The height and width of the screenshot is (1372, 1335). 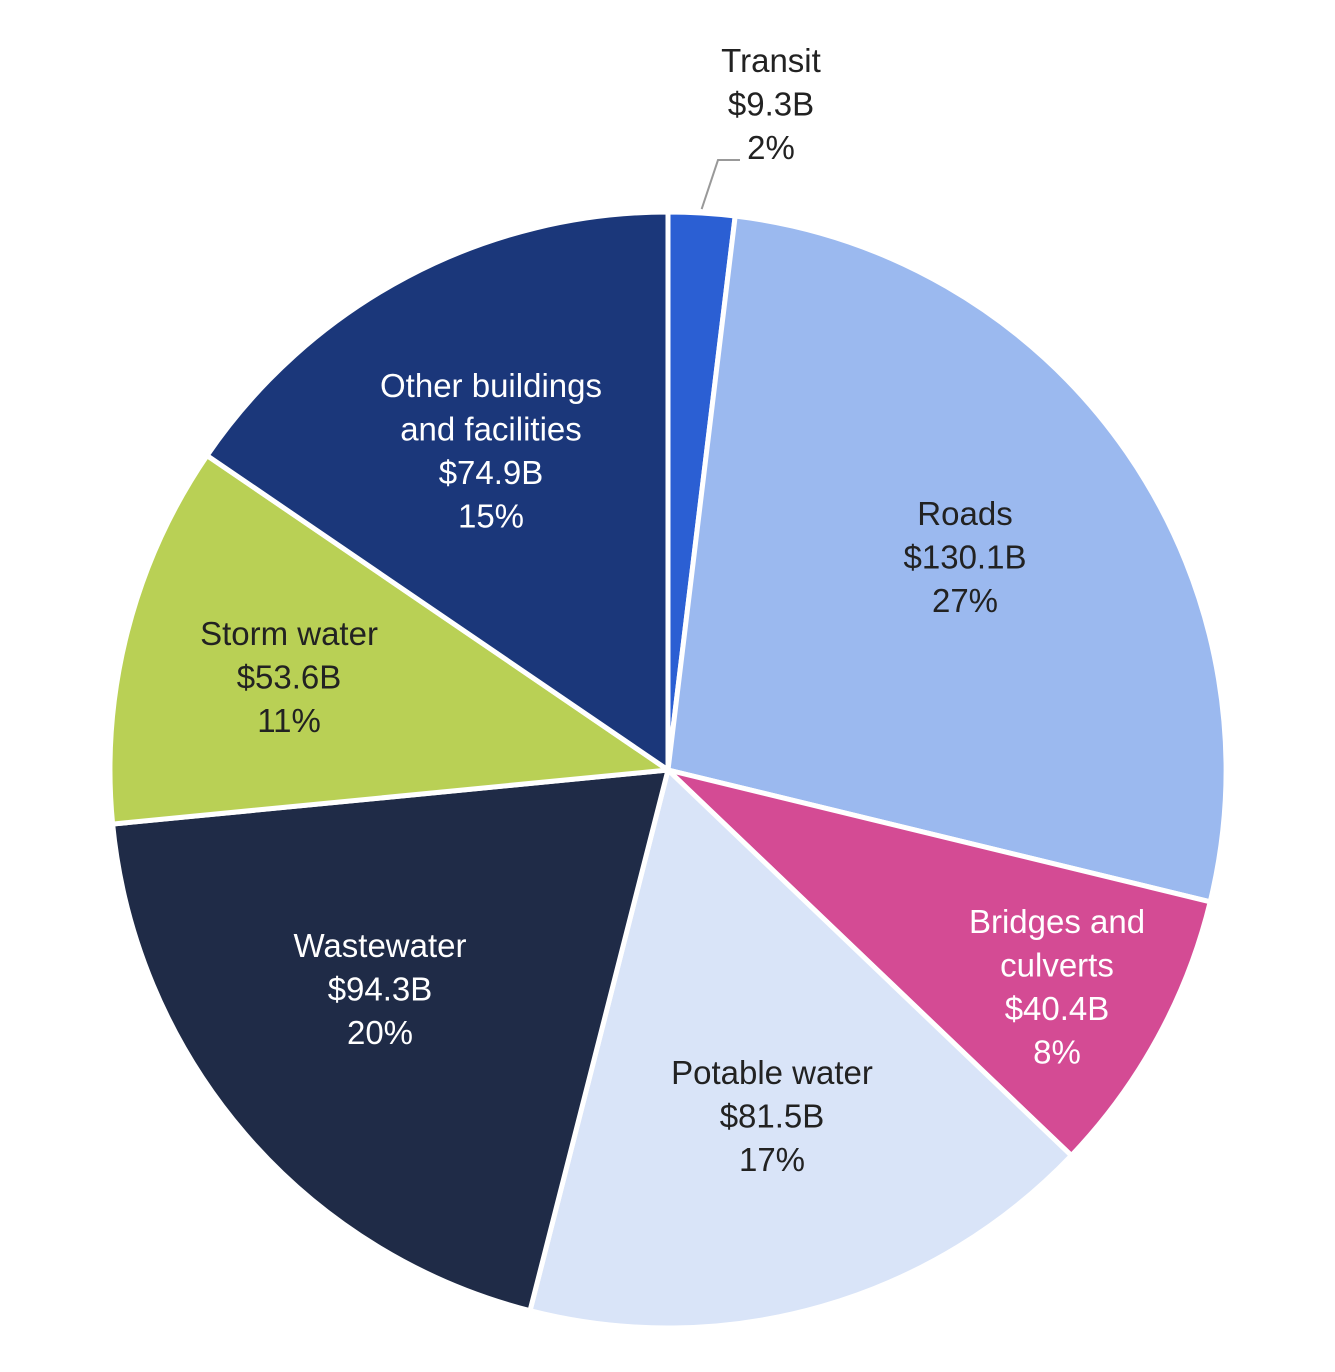 I want to click on slice-label-roads: Roads $130.1B 27%, so click(x=965, y=557).